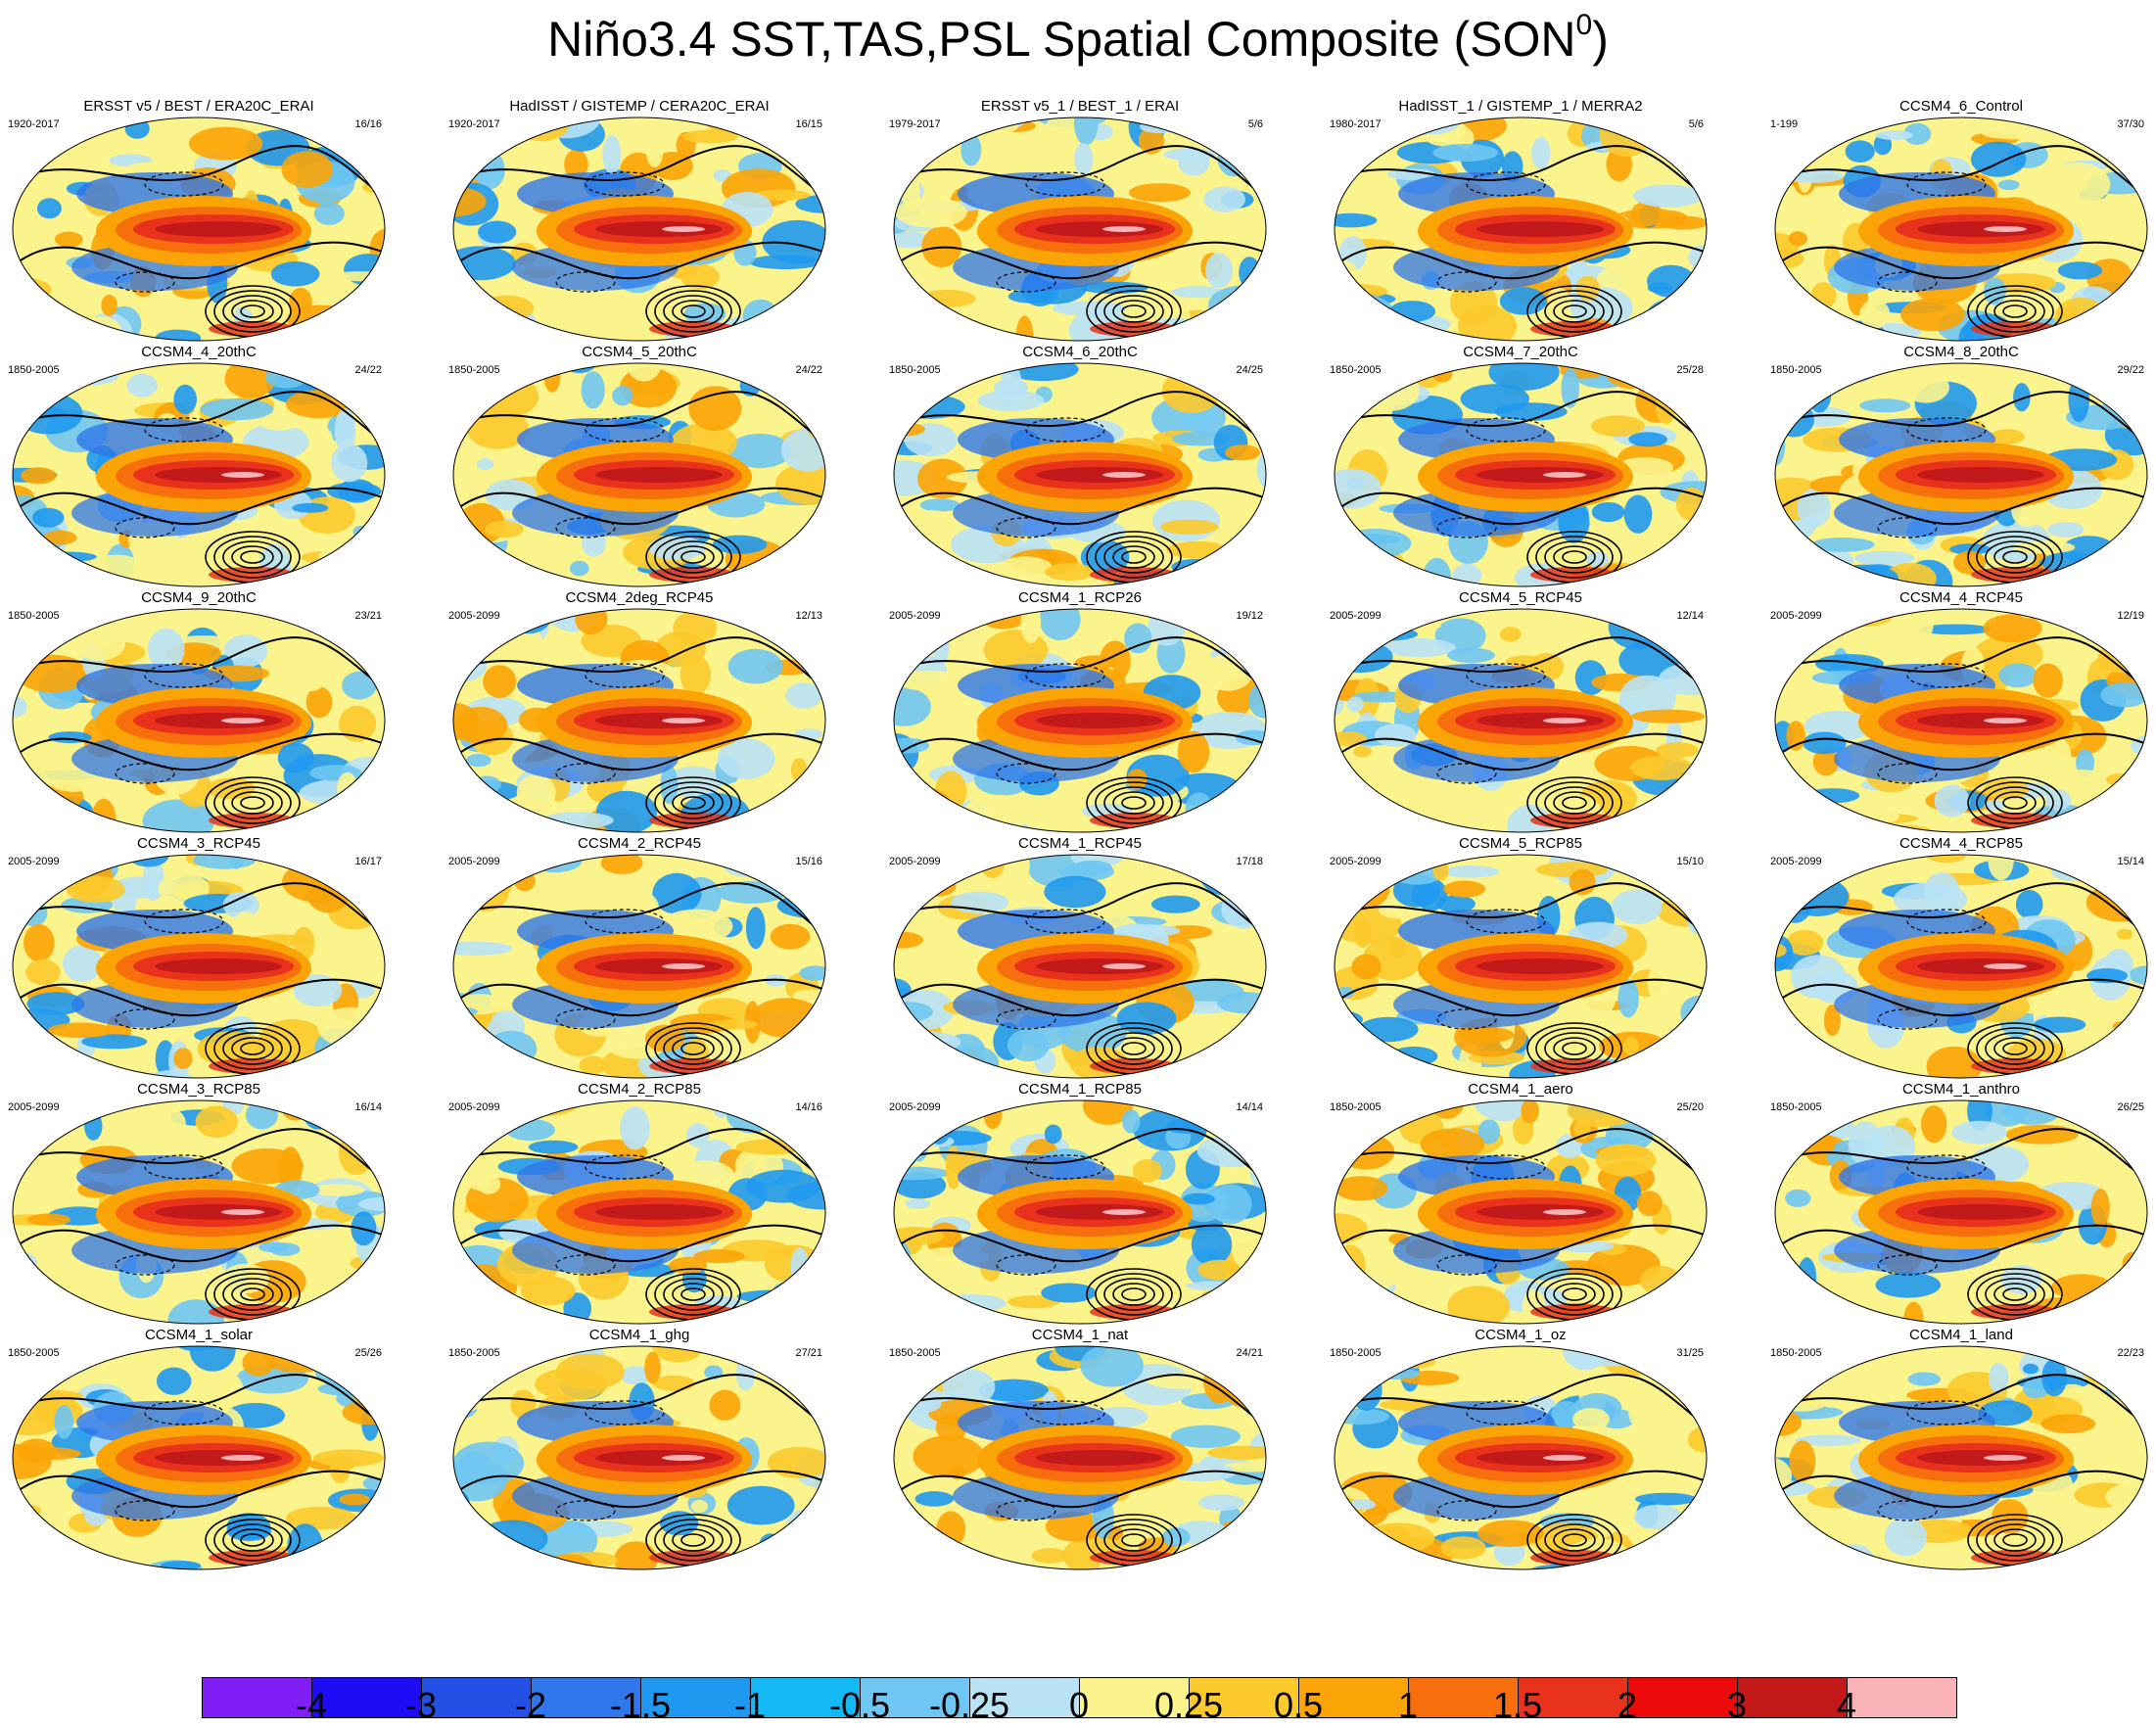 This screenshot has width=2156, height=1730. What do you see at coordinates (969, 1705) in the screenshot?
I see `colorbar-tick-label: -0.25` at bounding box center [969, 1705].